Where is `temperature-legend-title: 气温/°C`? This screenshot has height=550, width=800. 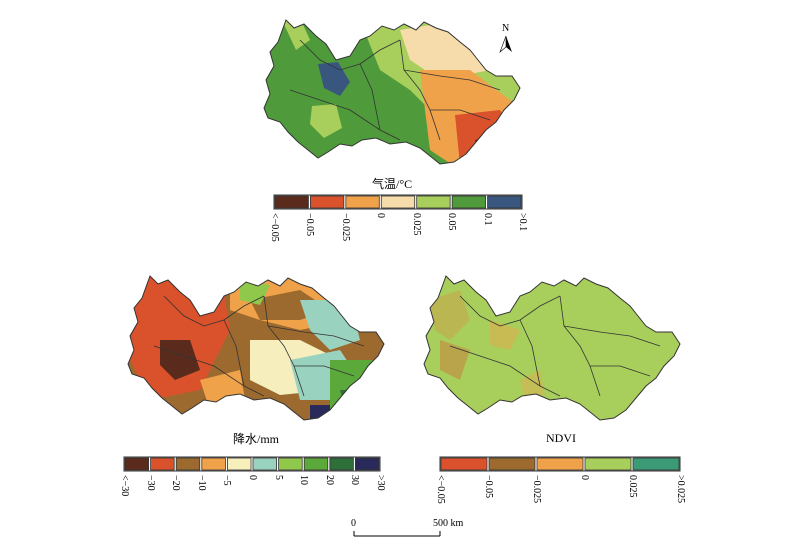 temperature-legend-title: 气温/°C is located at coordinates (392, 184).